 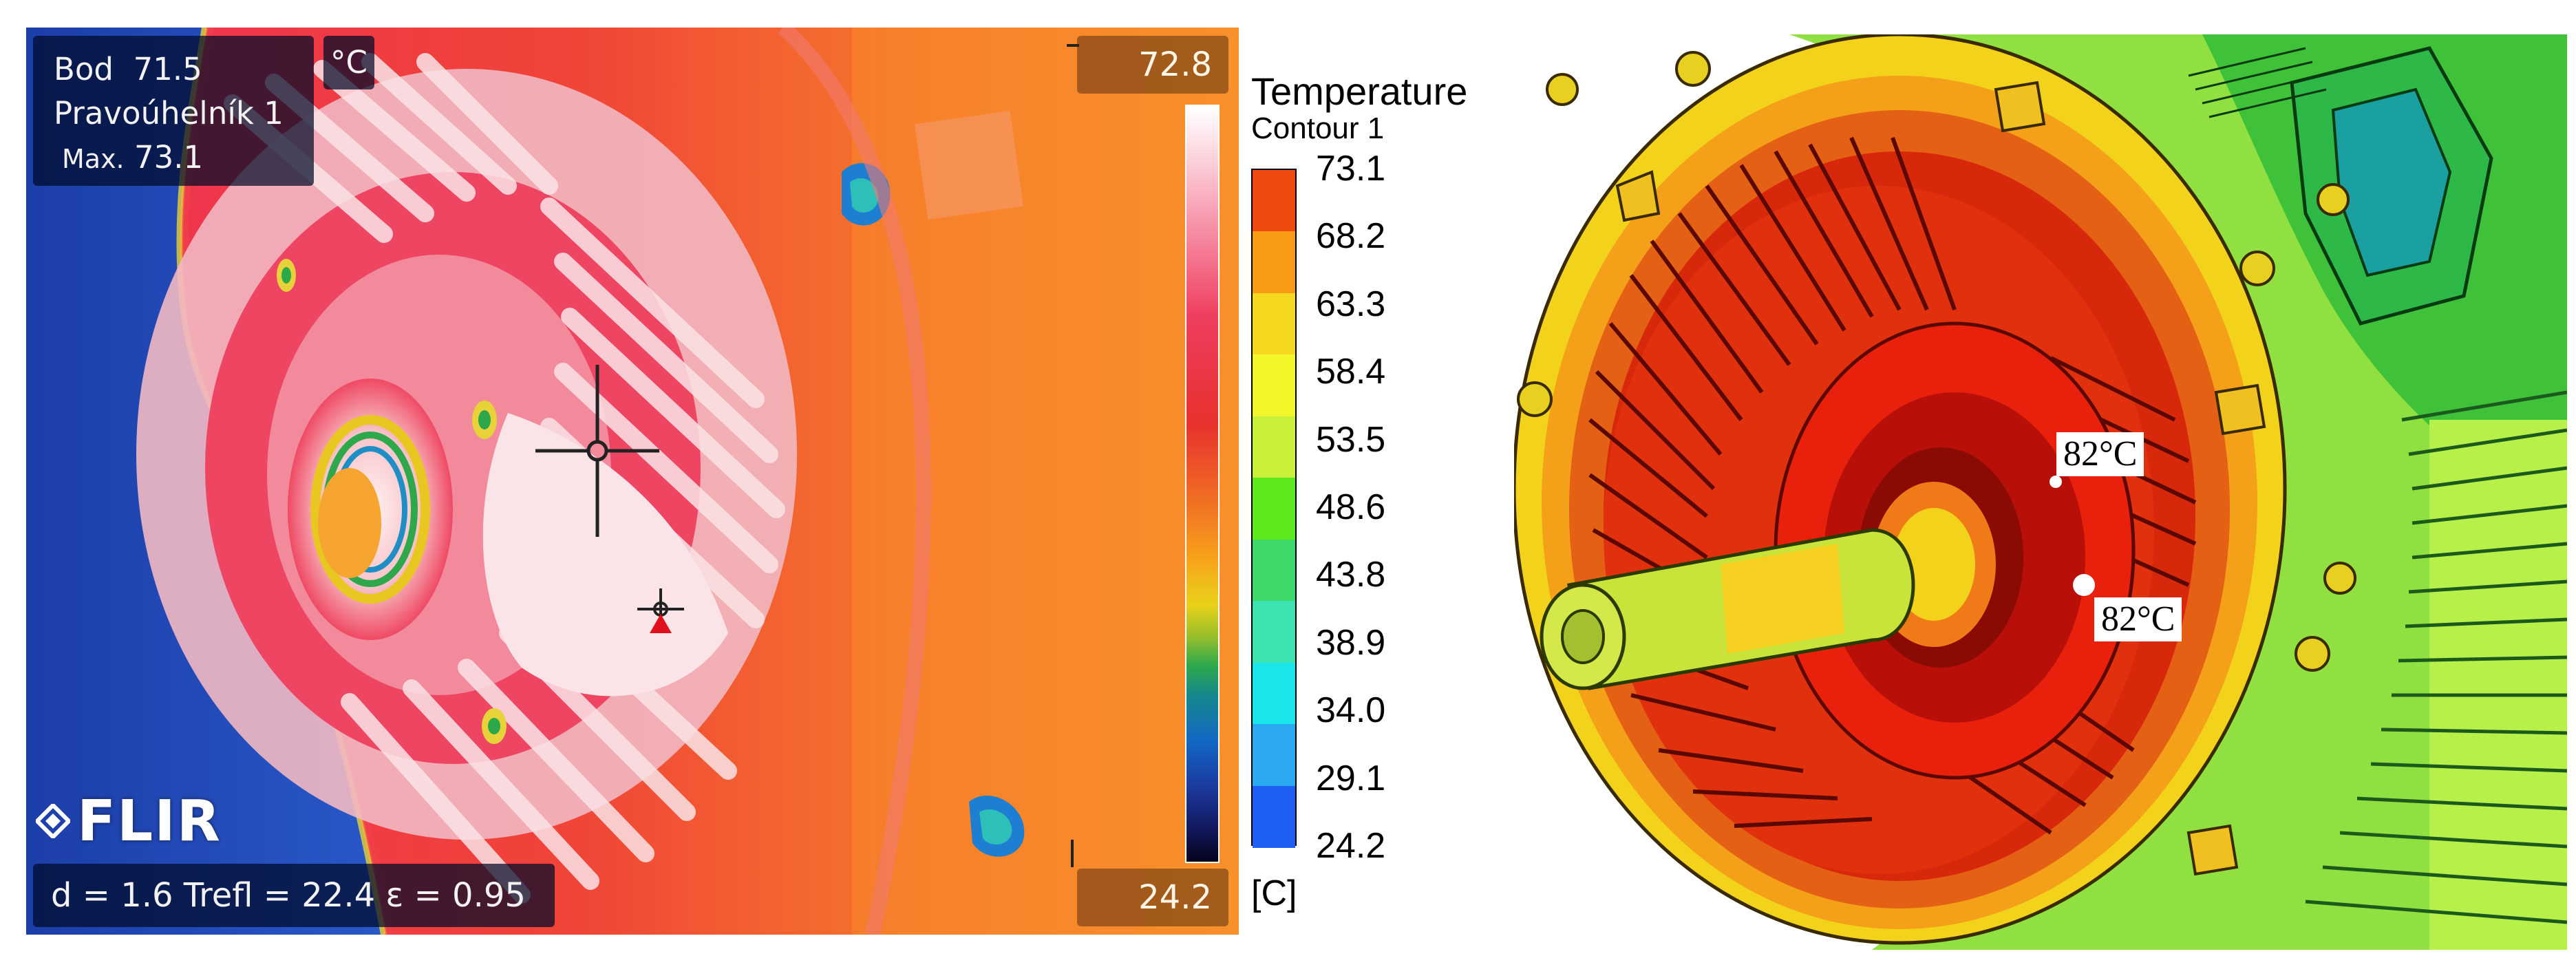 I want to click on area-max-reading: Max. 73.1, so click(x=132, y=158).